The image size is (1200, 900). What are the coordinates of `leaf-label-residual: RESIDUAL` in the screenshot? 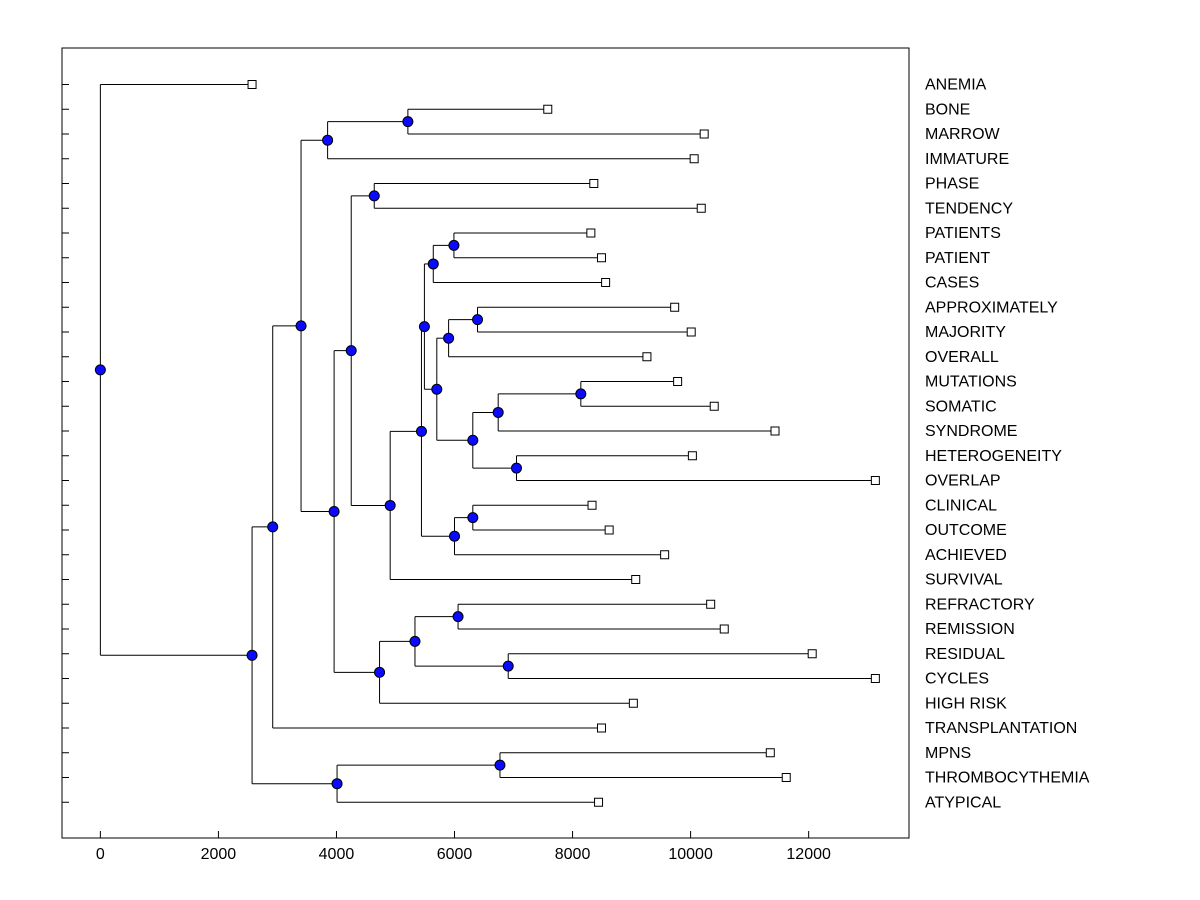 It's located at (965, 654).